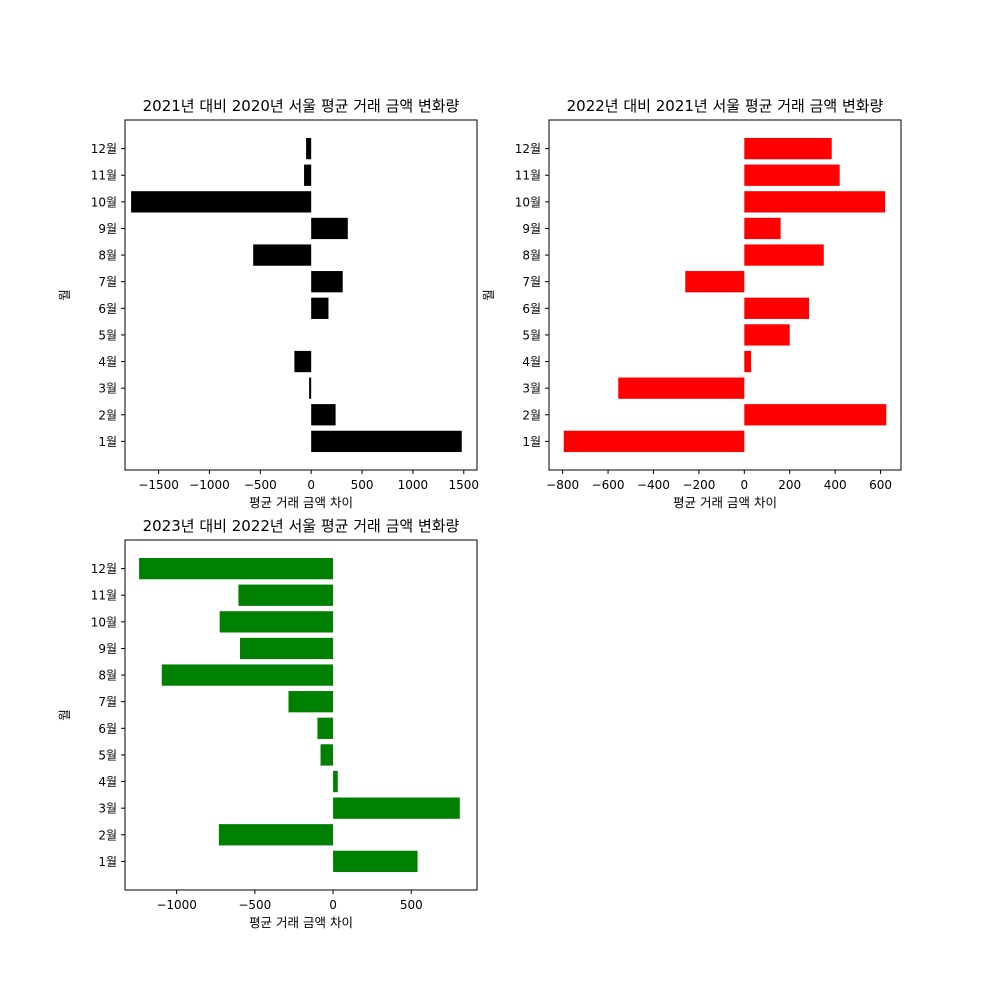 The height and width of the screenshot is (1000, 1000). I want to click on x-tick-label: 1500, so click(464, 485).